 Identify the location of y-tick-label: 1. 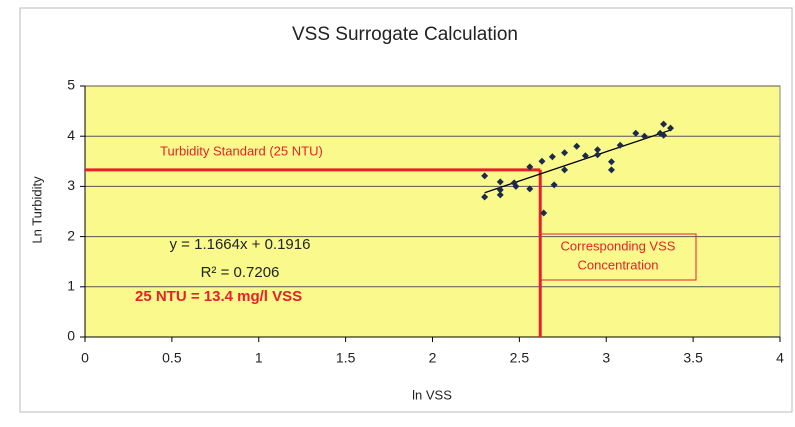
(71, 286).